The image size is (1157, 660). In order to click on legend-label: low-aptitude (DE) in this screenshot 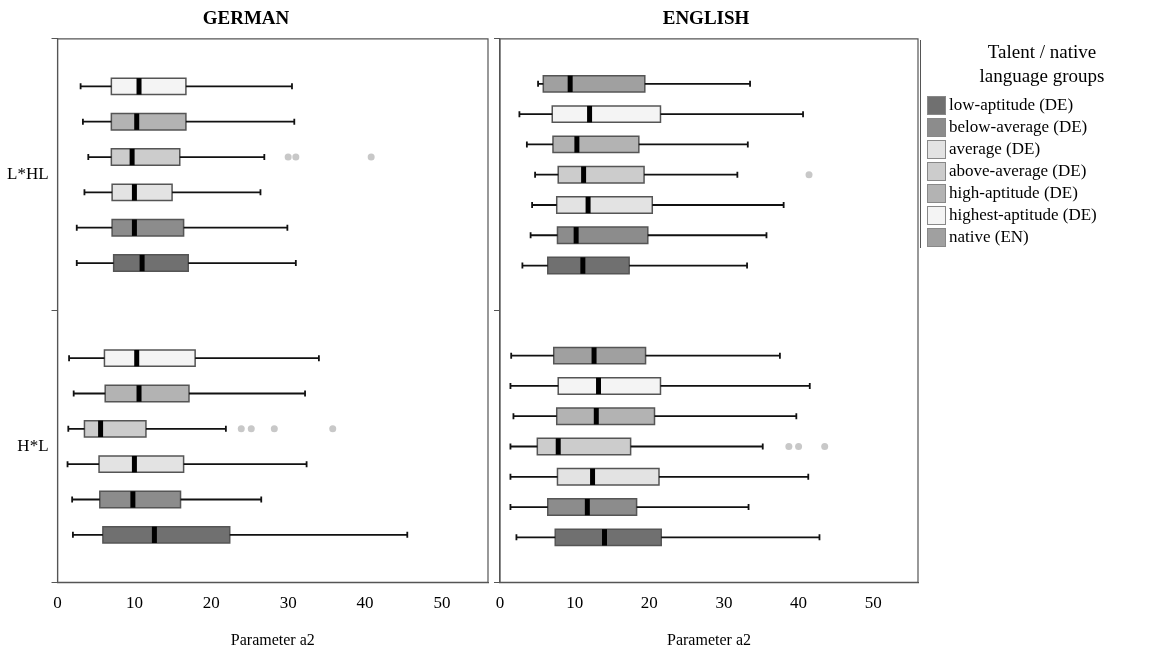, I will do `click(1011, 105)`.